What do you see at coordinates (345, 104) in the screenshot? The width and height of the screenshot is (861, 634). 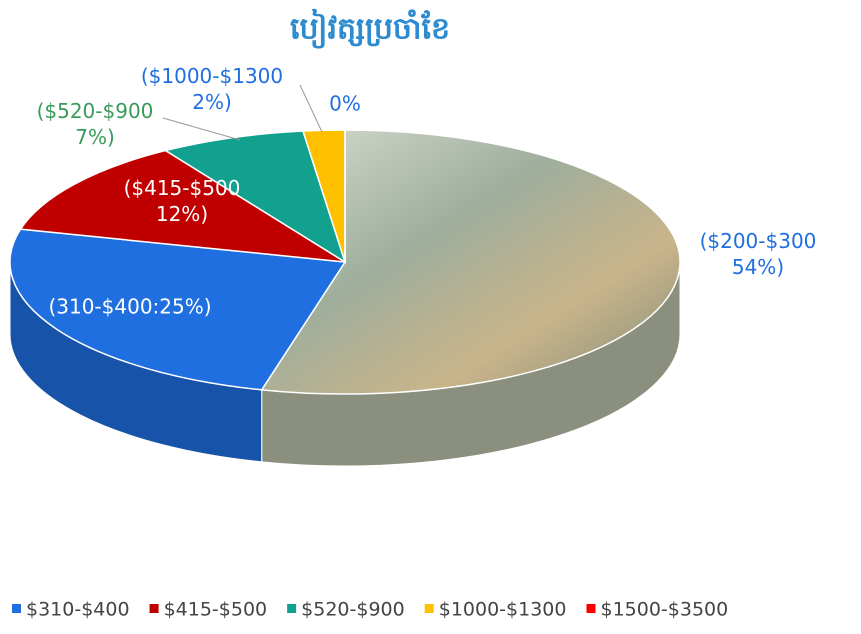 I see `data-label: 0%` at bounding box center [345, 104].